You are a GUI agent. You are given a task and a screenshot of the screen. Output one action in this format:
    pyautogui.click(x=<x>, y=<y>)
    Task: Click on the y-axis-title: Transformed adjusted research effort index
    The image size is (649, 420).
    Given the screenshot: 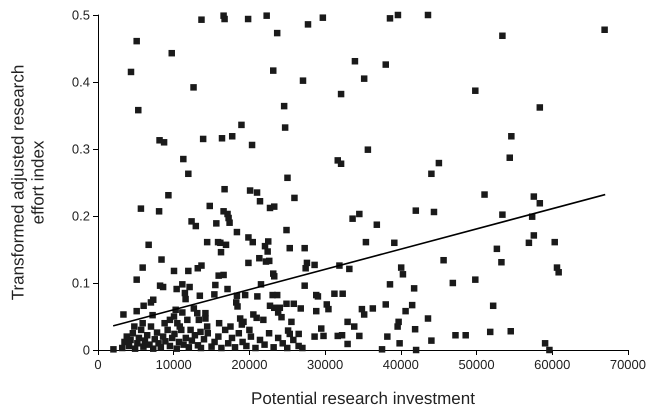 What is the action you would take?
    pyautogui.click(x=28, y=182)
    